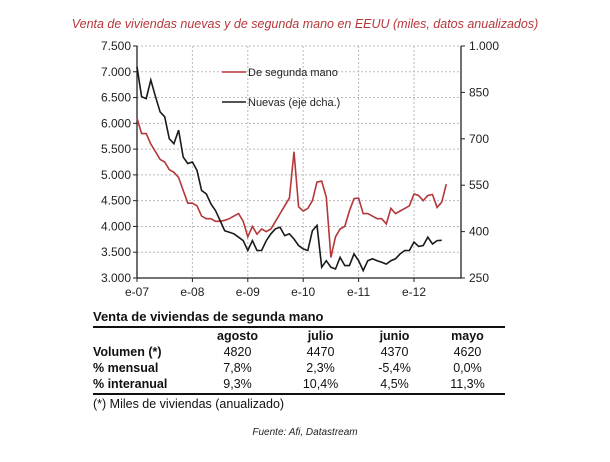 Image resolution: width=610 pixels, height=462 pixels. What do you see at coordinates (394, 336) in the screenshot?
I see `column-header: junio` at bounding box center [394, 336].